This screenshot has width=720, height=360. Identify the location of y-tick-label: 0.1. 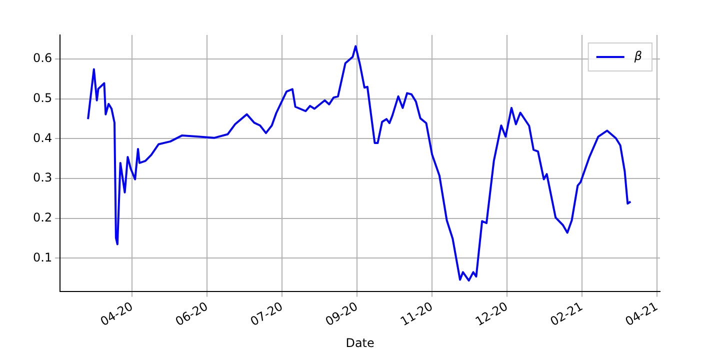
(42, 257).